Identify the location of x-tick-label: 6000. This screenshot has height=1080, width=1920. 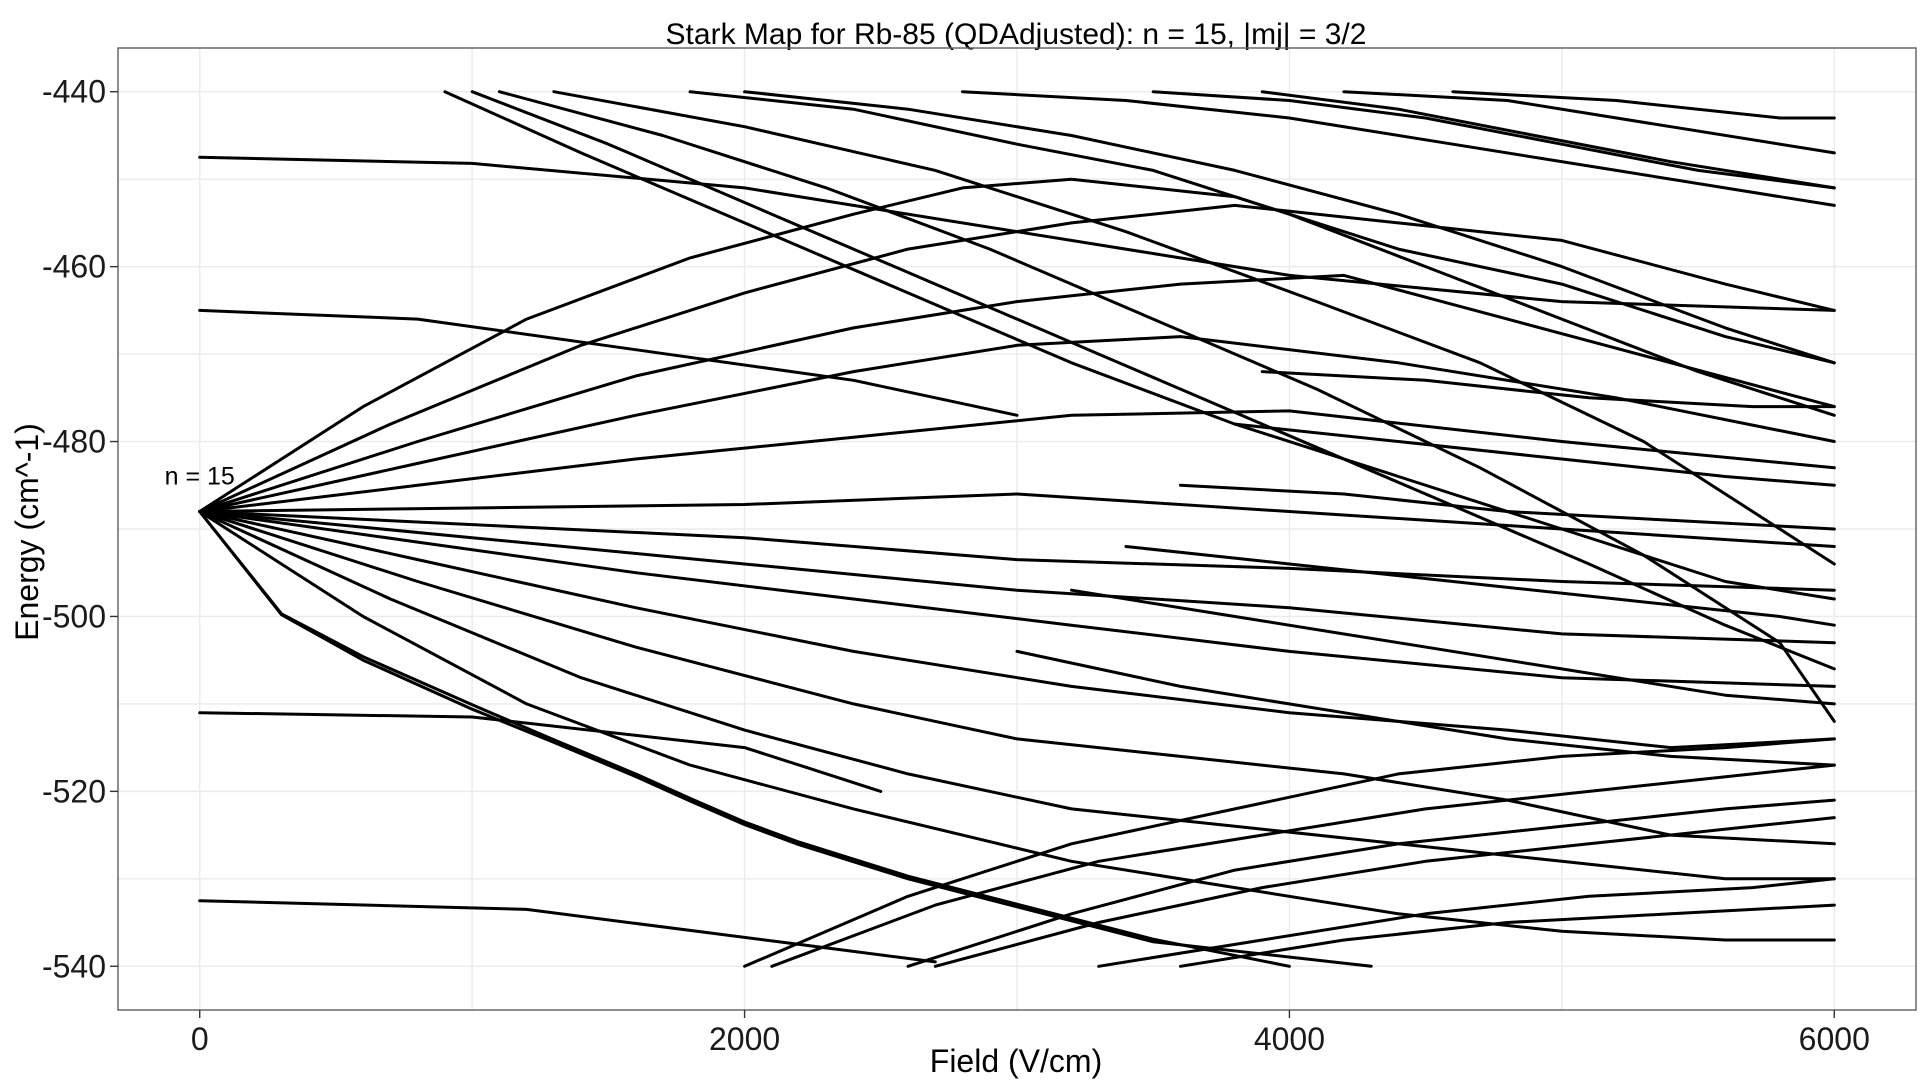
(1834, 1039).